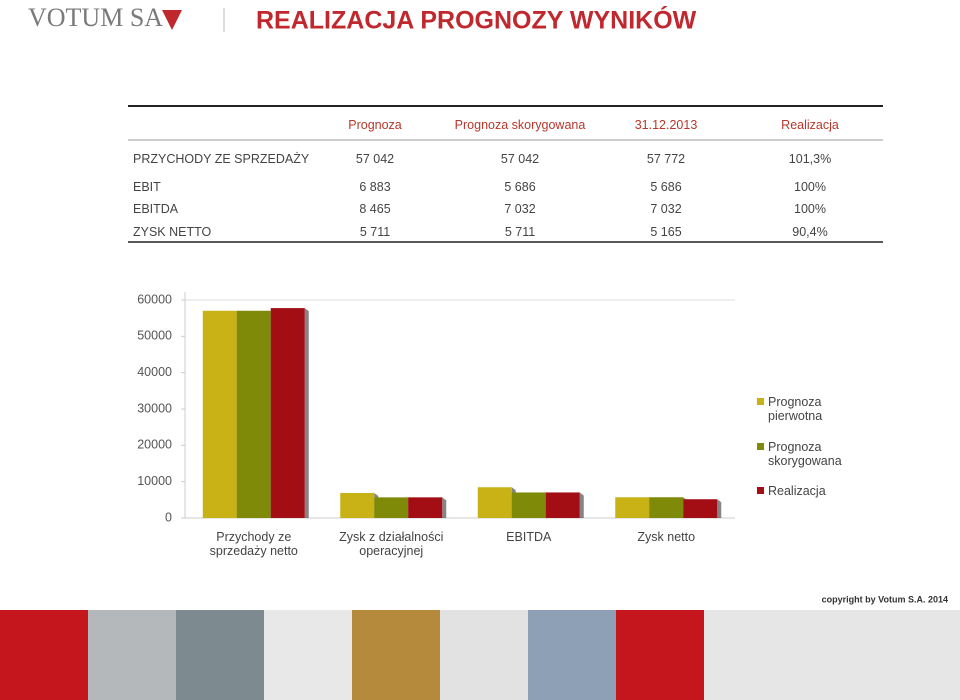 The image size is (960, 700). I want to click on table-cell: 8 465, so click(375, 209).